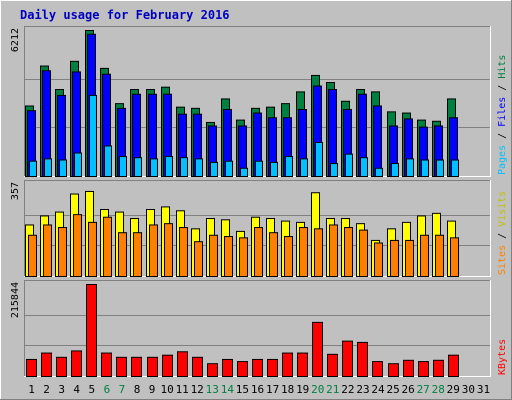 This screenshot has height=400, width=512. Describe the element at coordinates (91, 389) in the screenshot. I see `x-tick-label: 5` at that location.